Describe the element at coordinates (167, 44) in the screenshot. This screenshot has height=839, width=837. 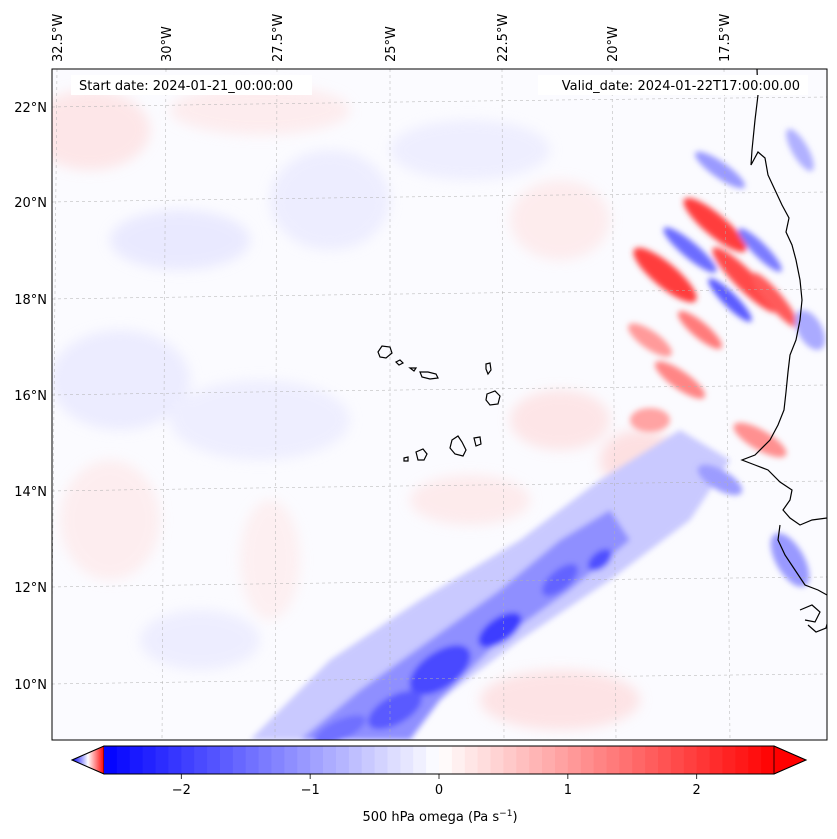
I see `longitude-label: 30°W` at that location.